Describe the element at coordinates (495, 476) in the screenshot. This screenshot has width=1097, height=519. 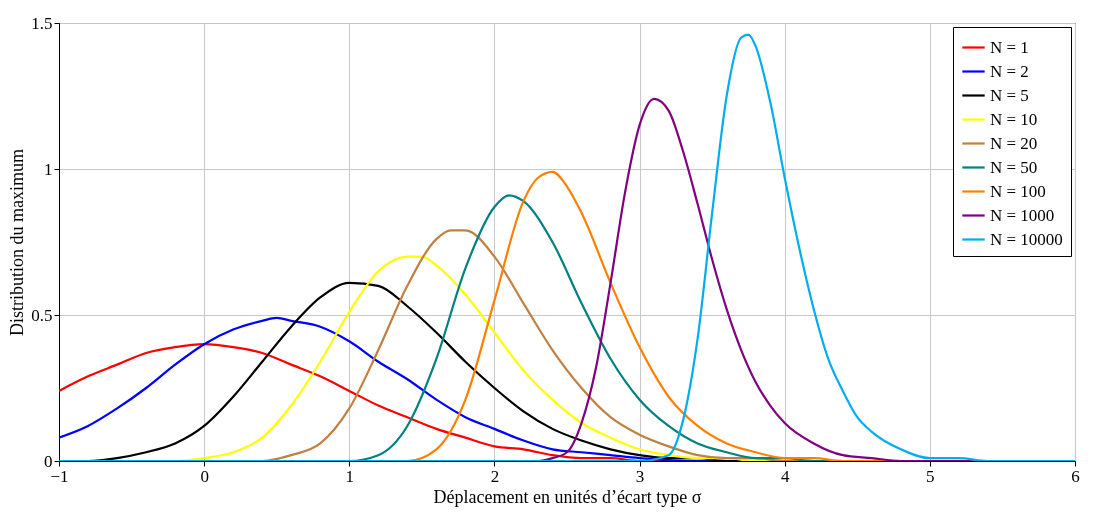
I see `x-tick-label: 2` at that location.